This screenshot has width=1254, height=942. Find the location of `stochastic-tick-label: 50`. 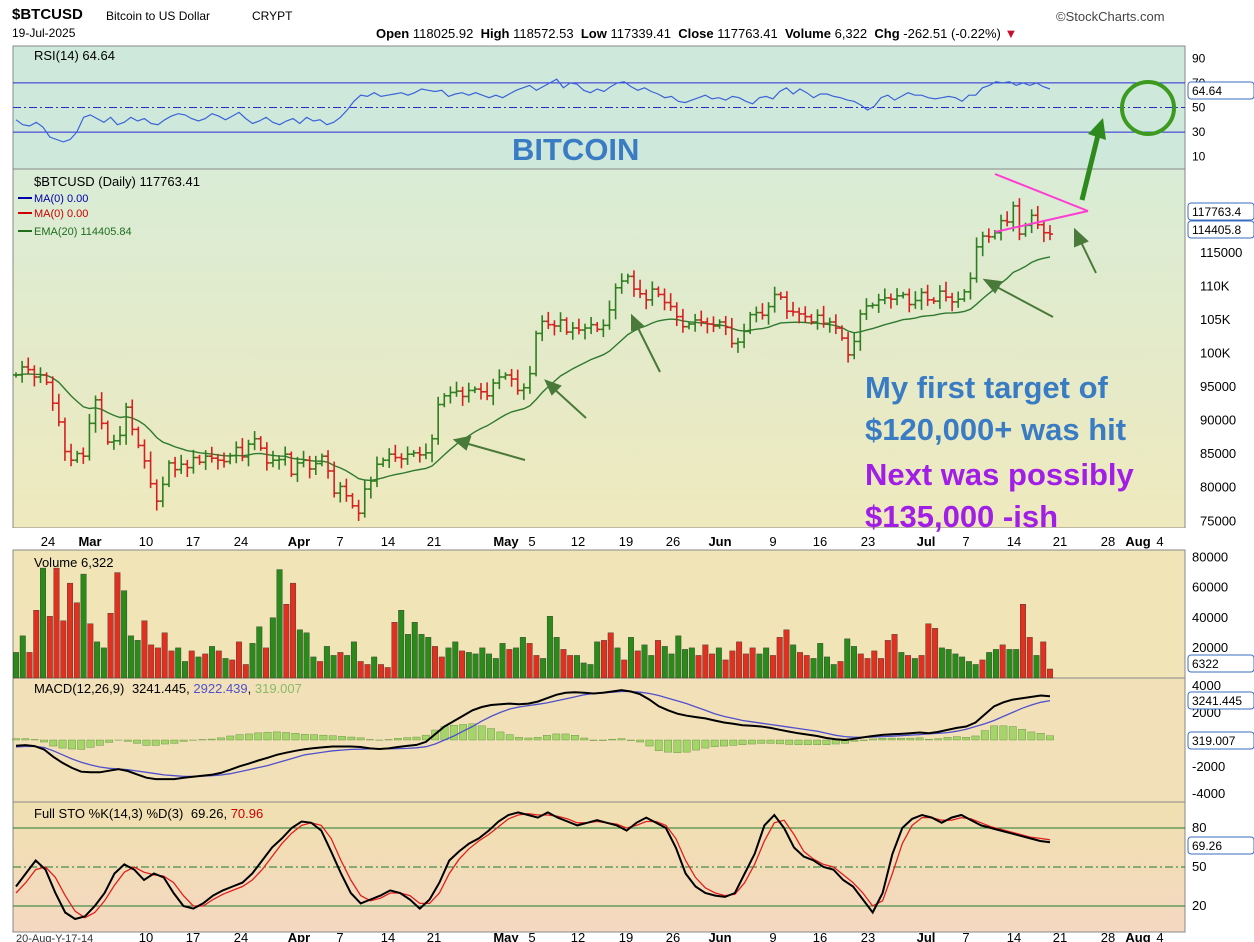

stochastic-tick-label: 50 is located at coordinates (1199, 866).